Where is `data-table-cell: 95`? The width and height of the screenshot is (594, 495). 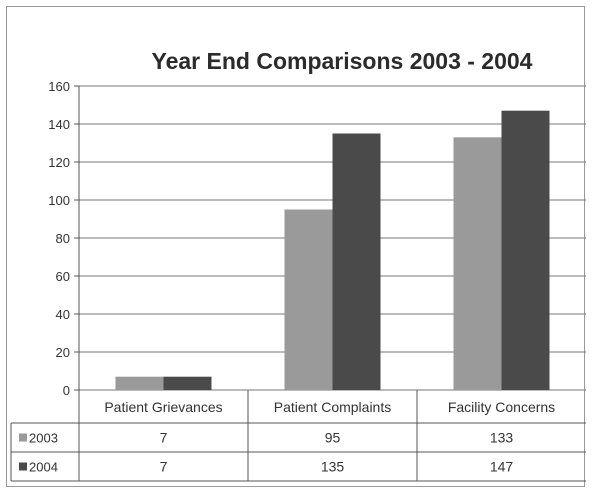
data-table-cell: 95 is located at coordinates (333, 438).